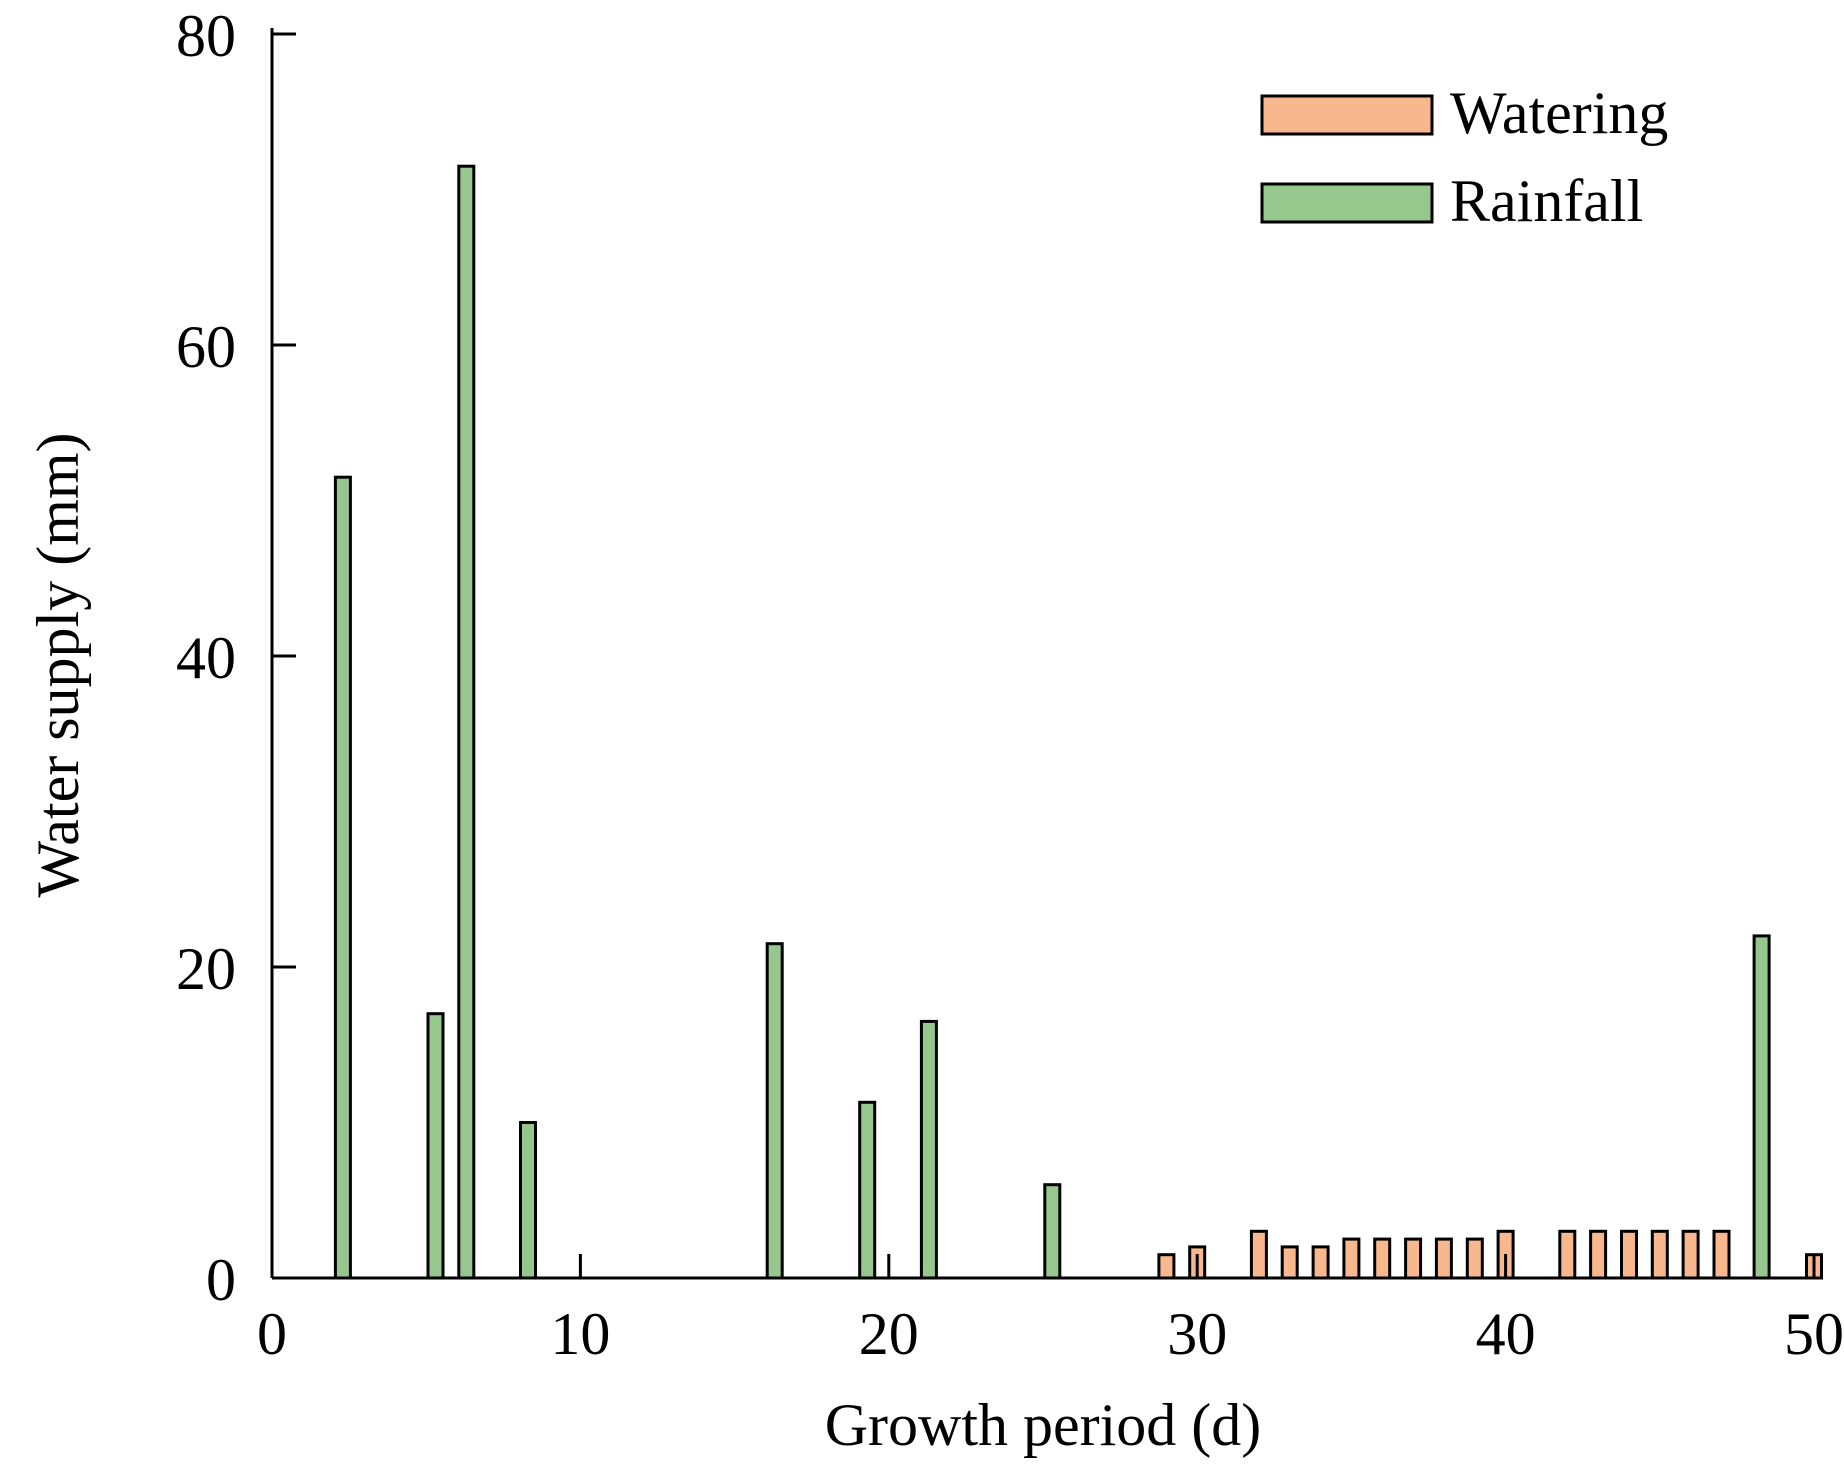 Image resolution: width=1844 pixels, height=1472 pixels. What do you see at coordinates (889, 1334) in the screenshot?
I see `x-tick-label: 20` at bounding box center [889, 1334].